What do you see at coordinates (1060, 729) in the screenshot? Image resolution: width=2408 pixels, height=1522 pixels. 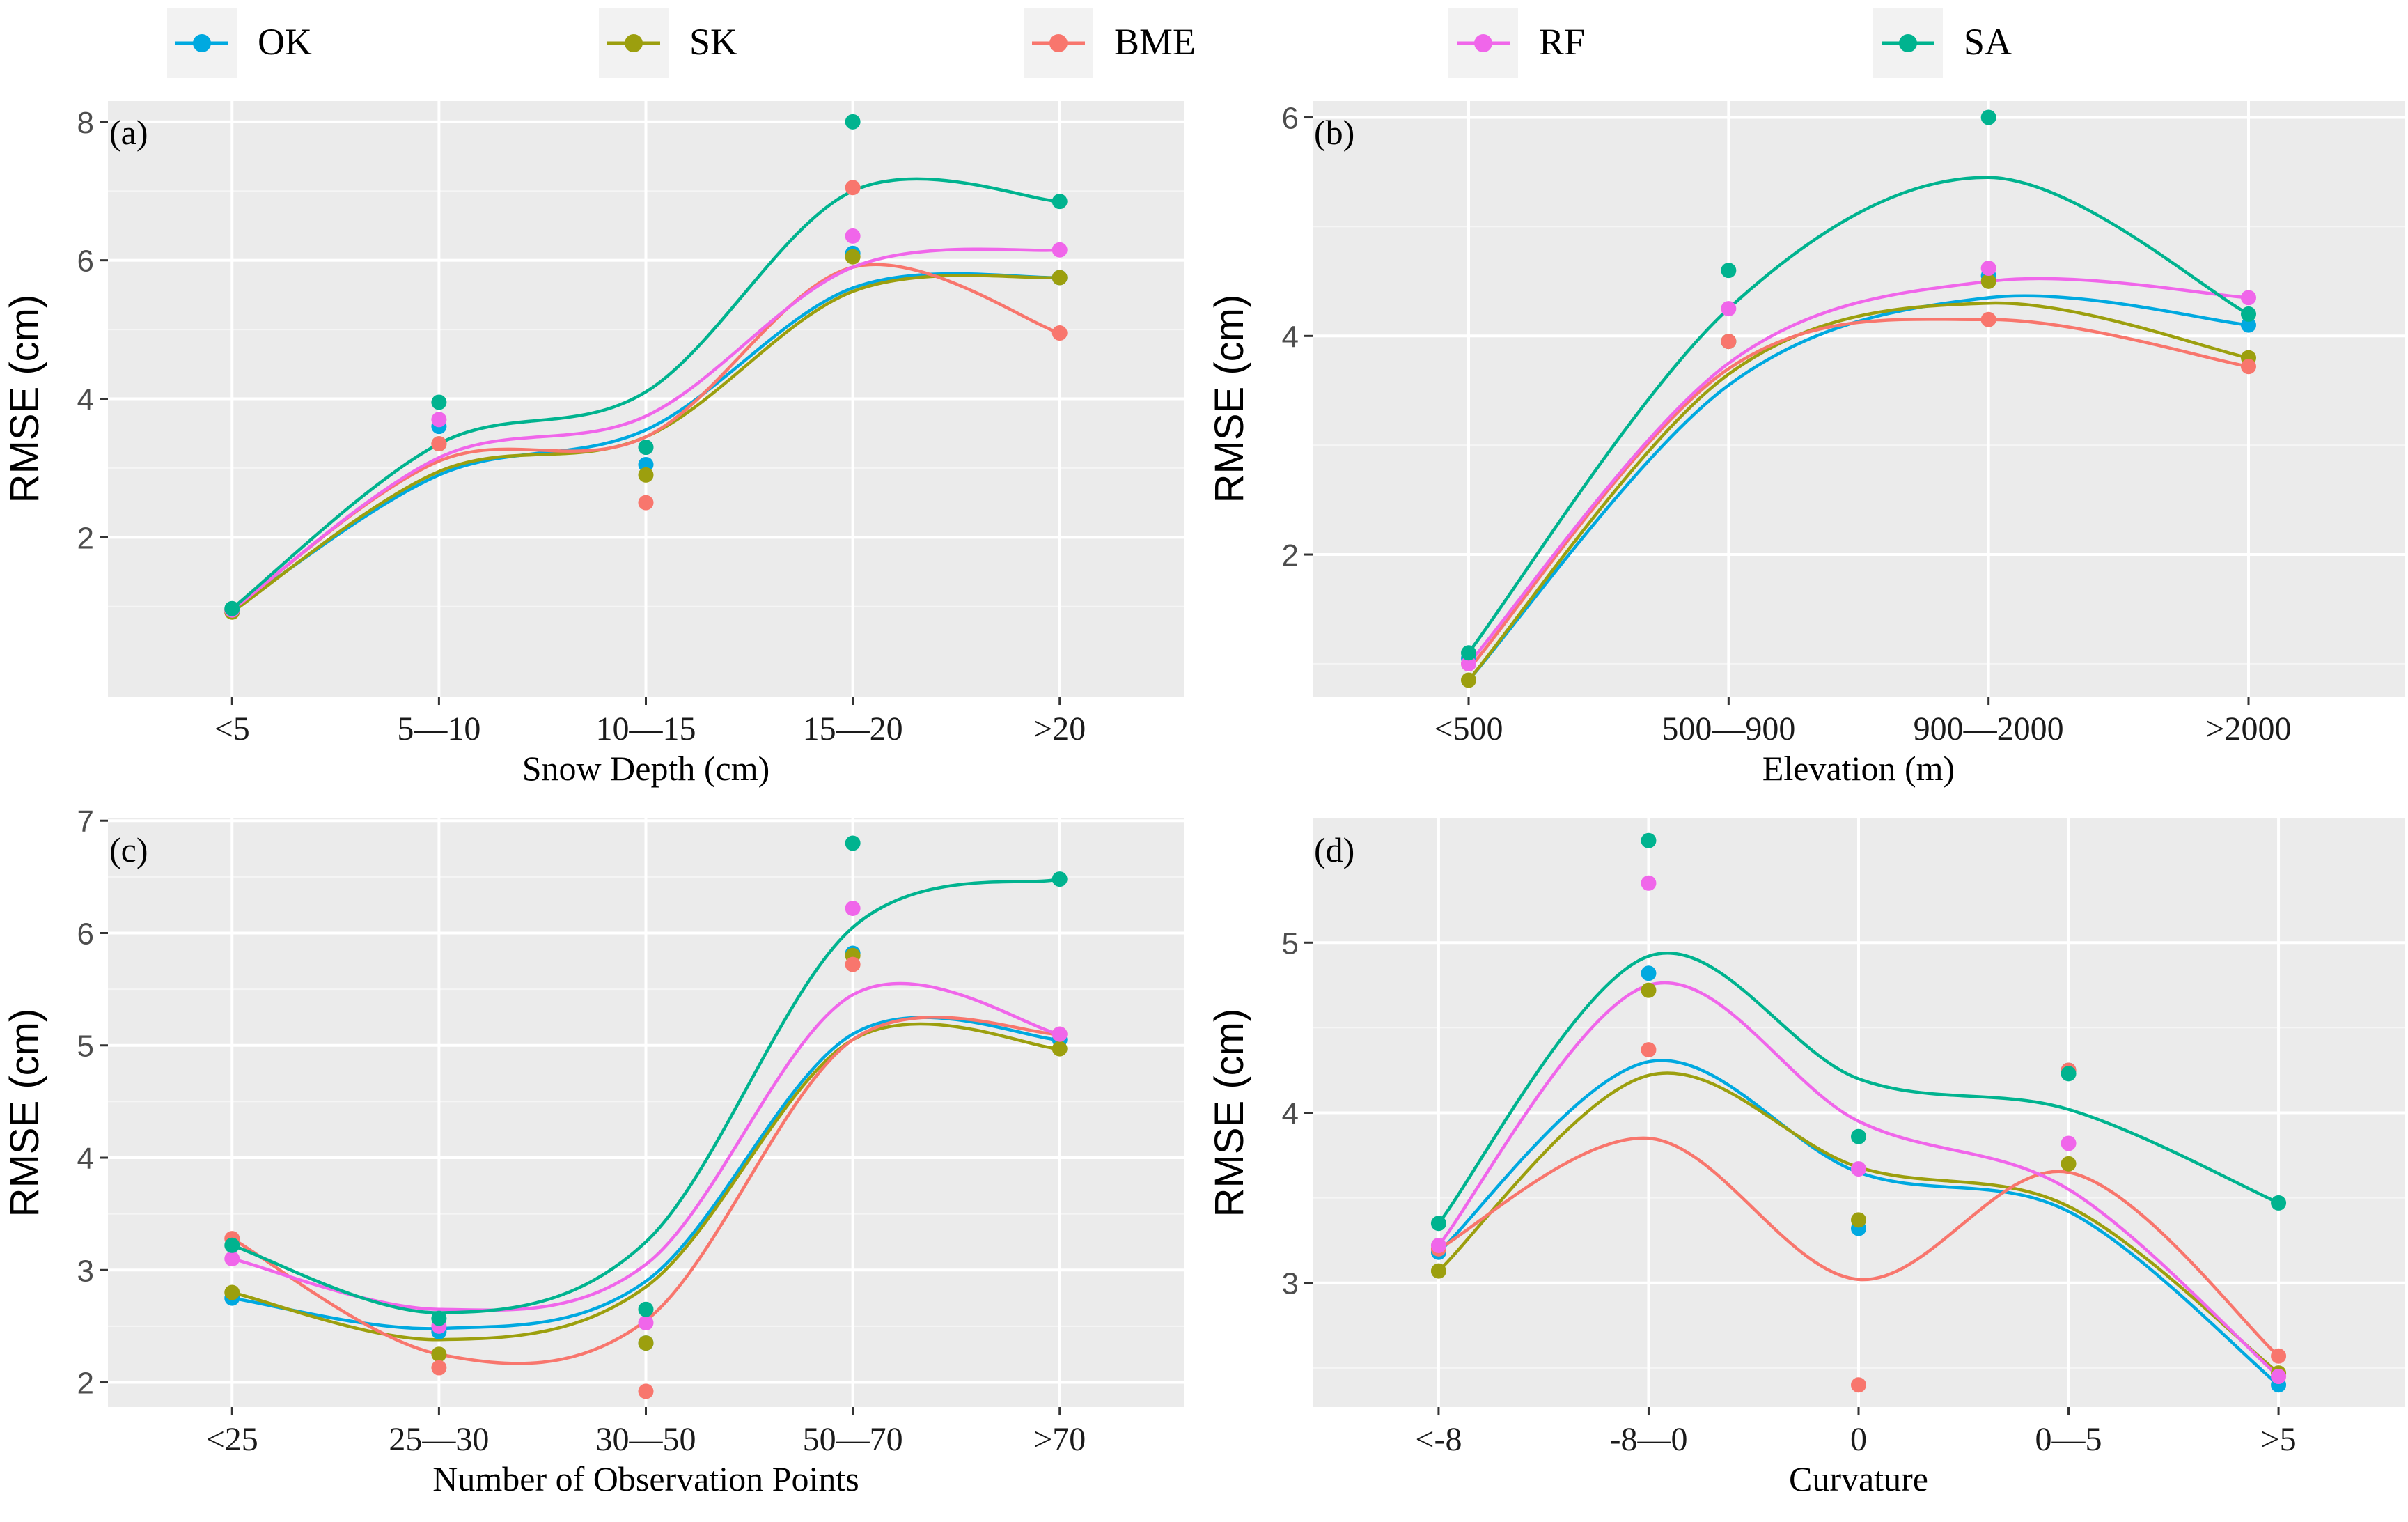 I see `x-tick-label: >20` at bounding box center [1060, 729].